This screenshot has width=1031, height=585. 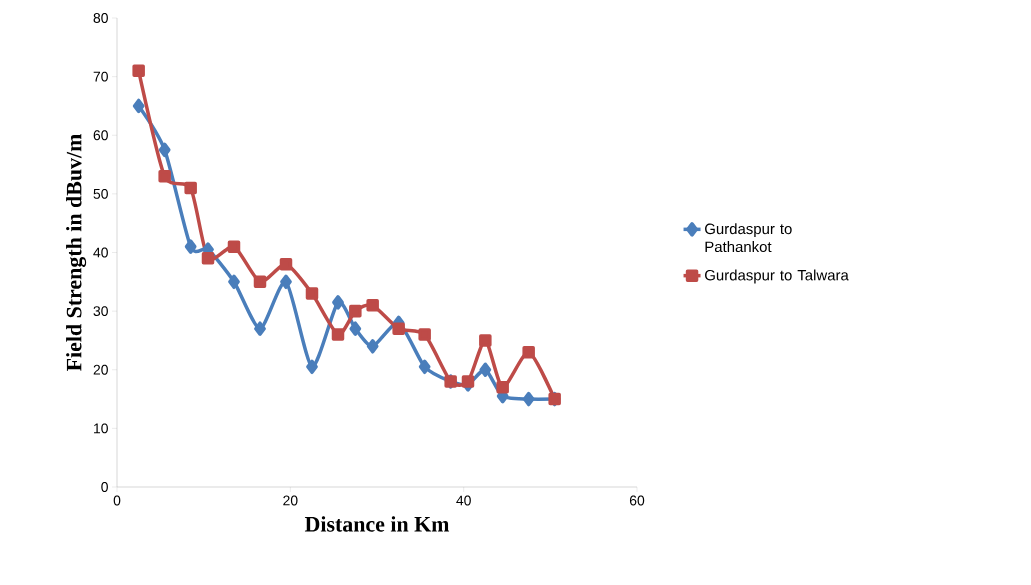 I want to click on y-tick-label: 80, so click(x=100, y=18).